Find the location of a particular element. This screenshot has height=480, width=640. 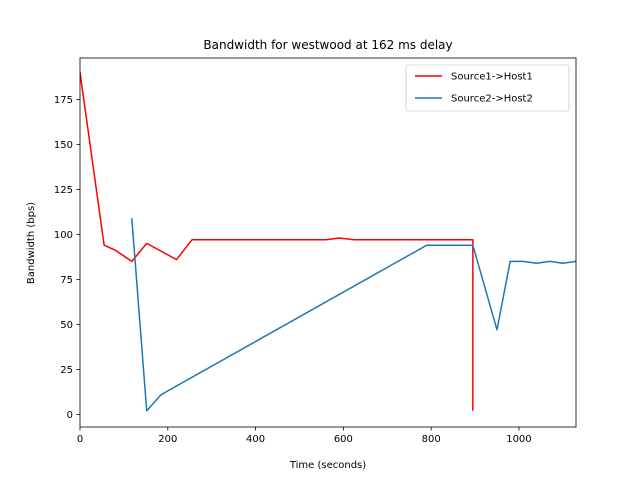

y-tick-label: 175 is located at coordinates (63, 100).